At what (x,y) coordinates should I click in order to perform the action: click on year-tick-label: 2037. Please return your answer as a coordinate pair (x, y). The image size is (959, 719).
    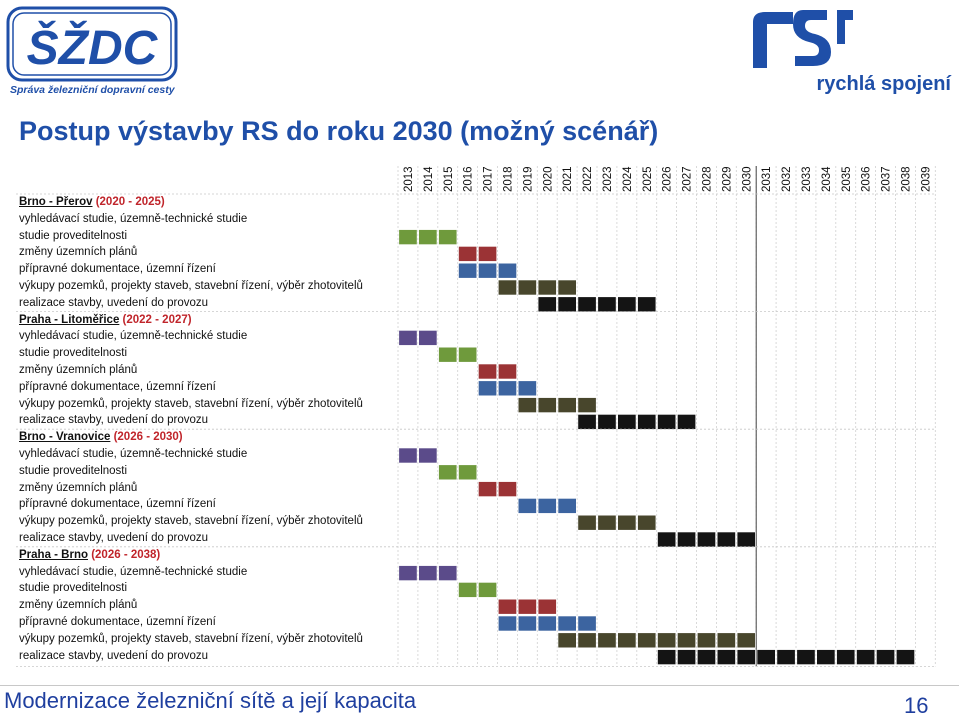
    Looking at the image, I should click on (887, 179).